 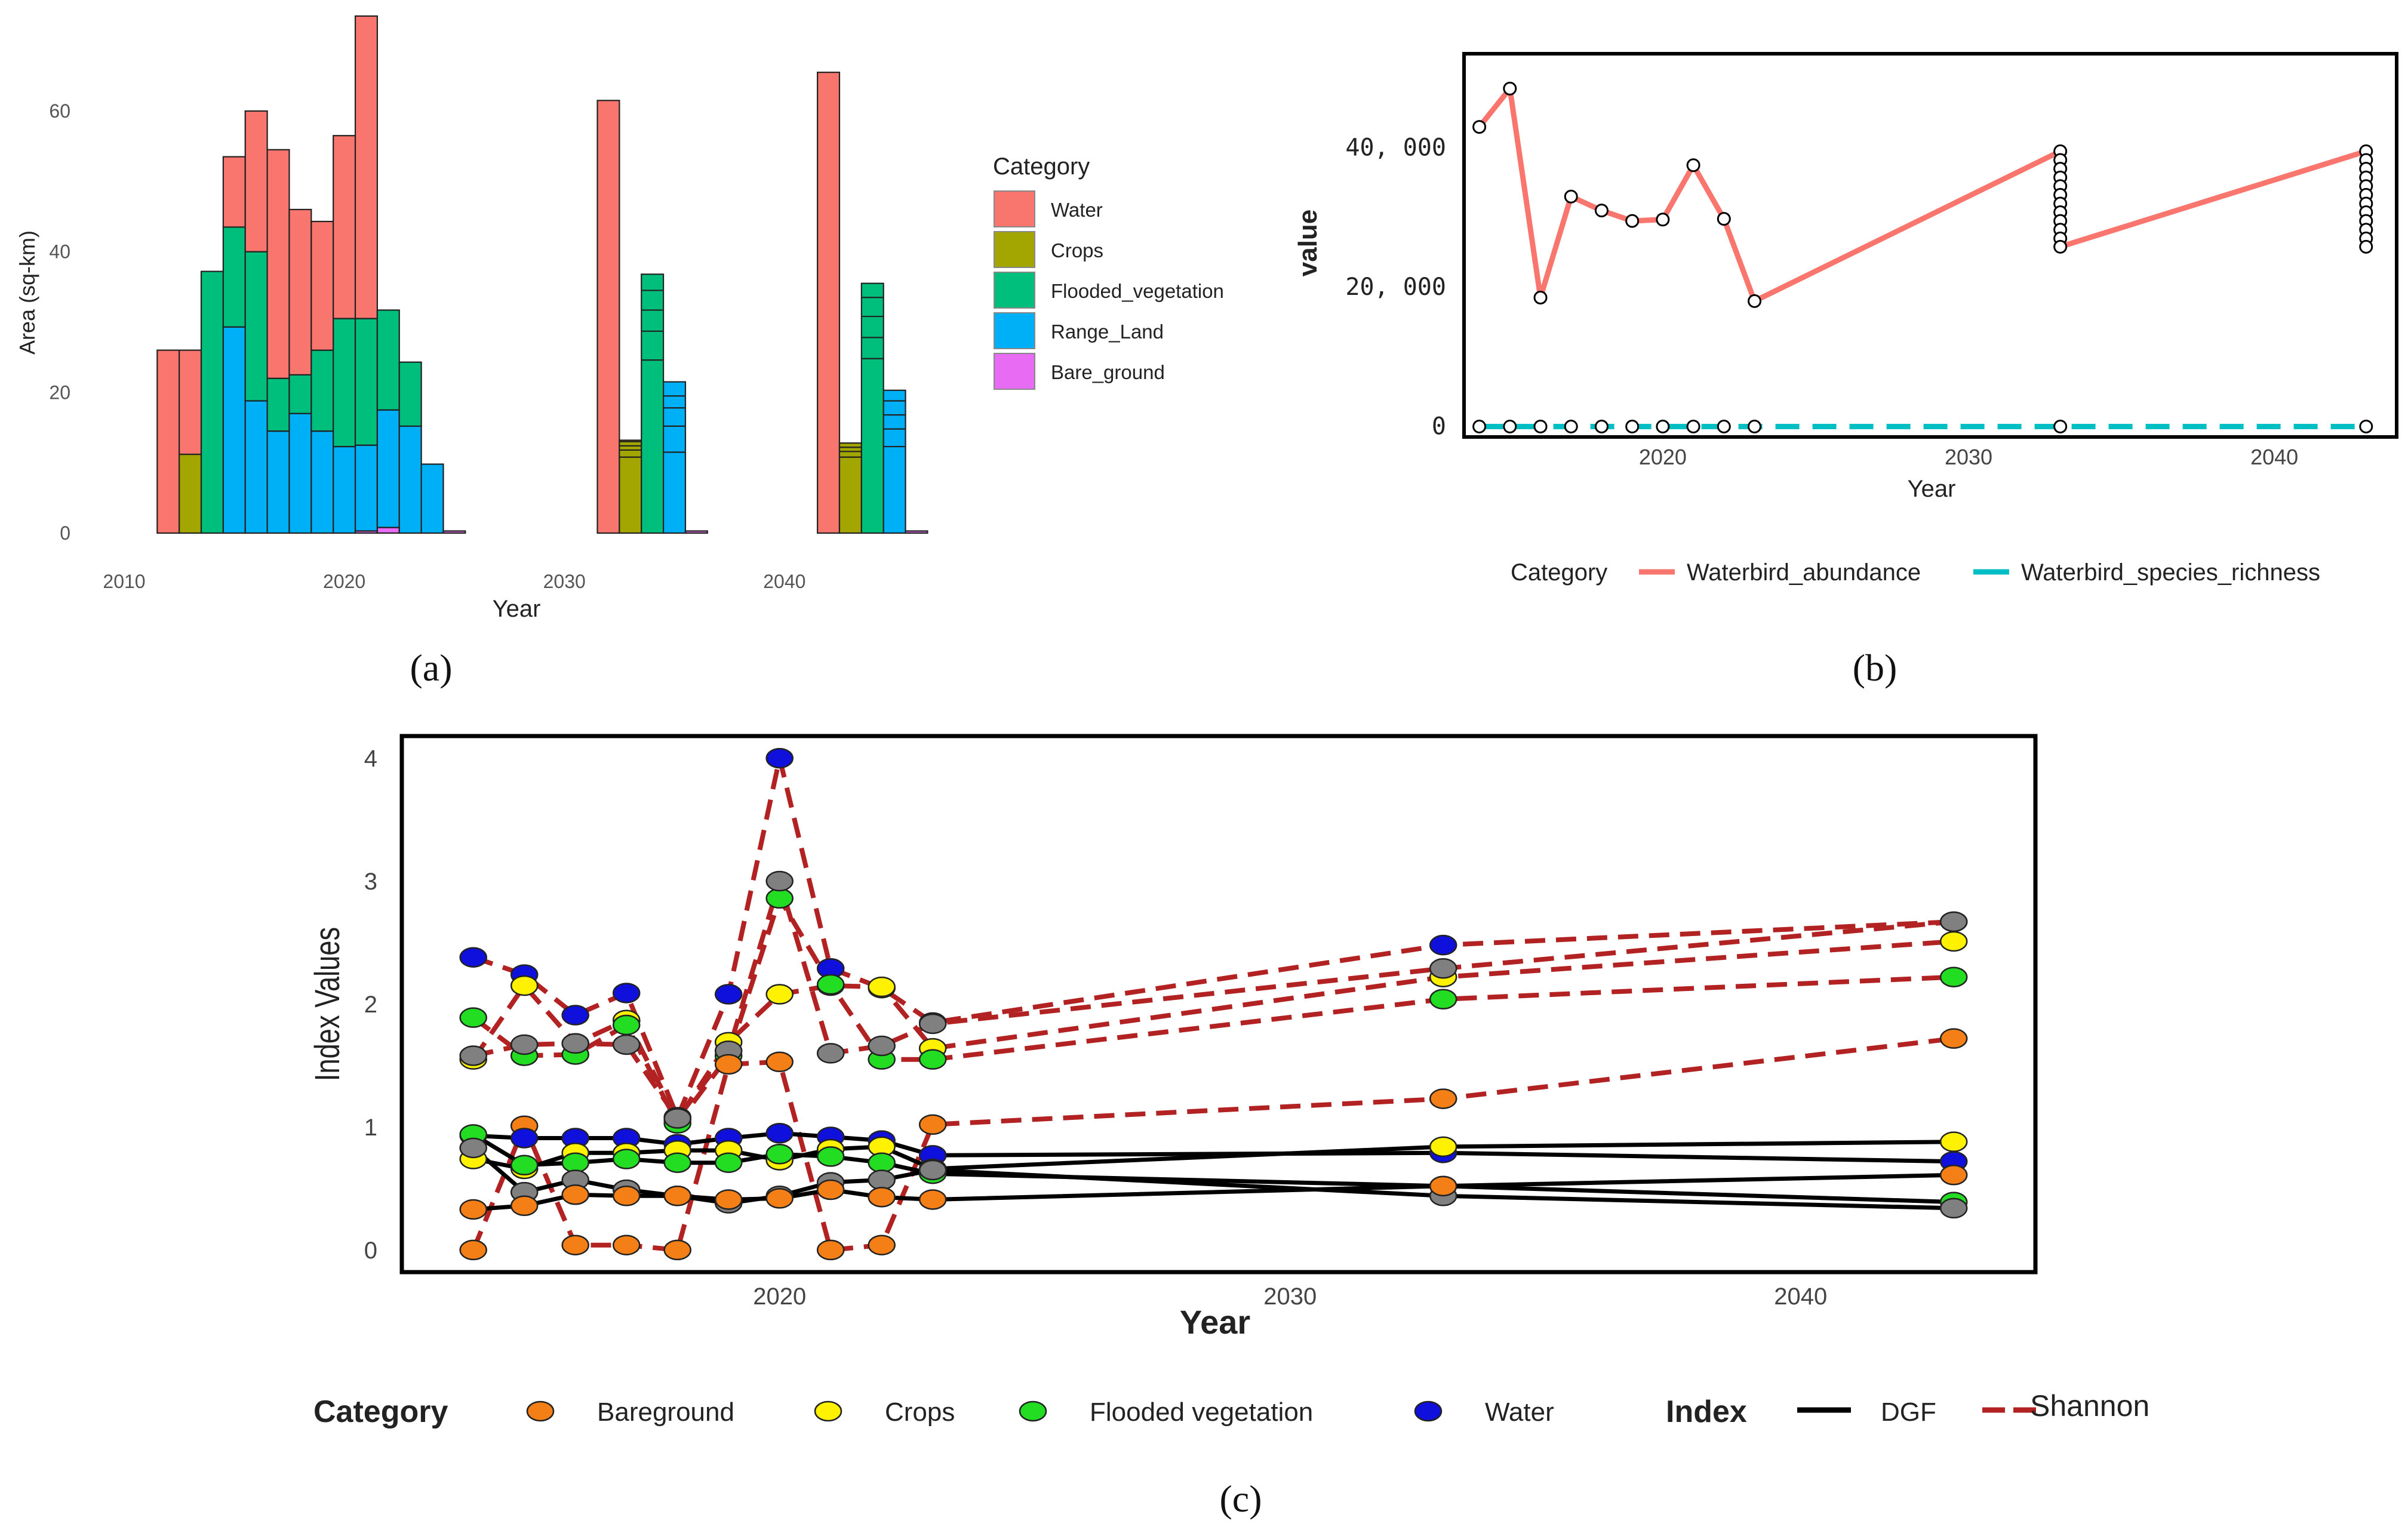 I want to click on panel-b-caption: (b), so click(x=1875, y=668).